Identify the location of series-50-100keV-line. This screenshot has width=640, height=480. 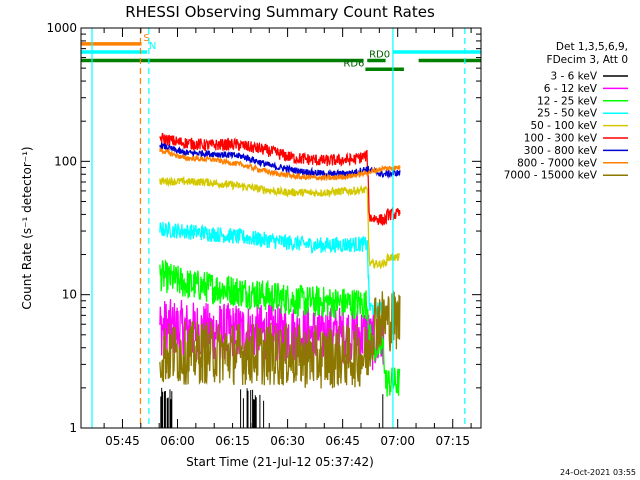
(280, 222).